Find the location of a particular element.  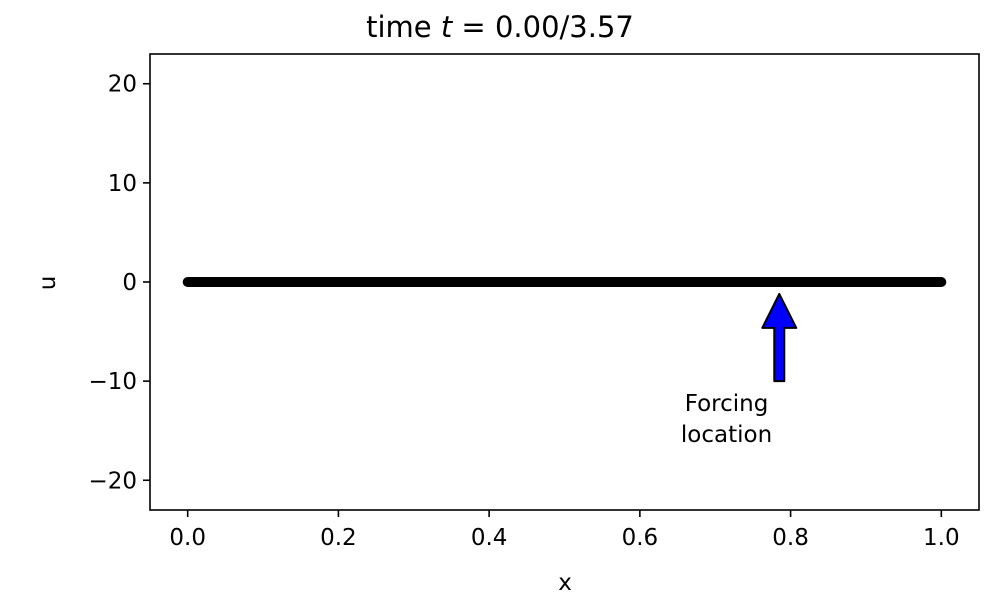

x-tick-label: 0.4 is located at coordinates (489, 538).